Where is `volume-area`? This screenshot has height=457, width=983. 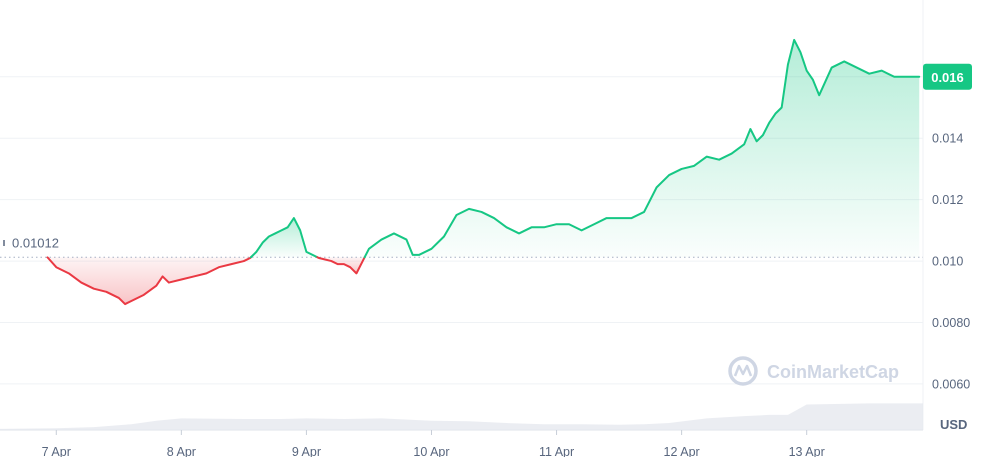
volume-area is located at coordinates (461, 416).